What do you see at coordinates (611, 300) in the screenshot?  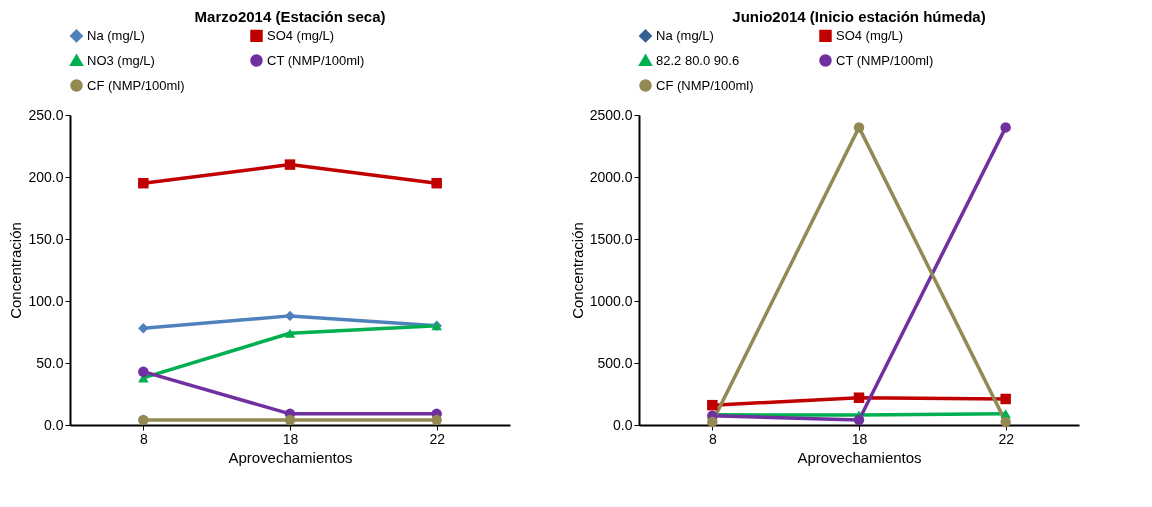 I see `y-tick-label: 1000.0` at bounding box center [611, 300].